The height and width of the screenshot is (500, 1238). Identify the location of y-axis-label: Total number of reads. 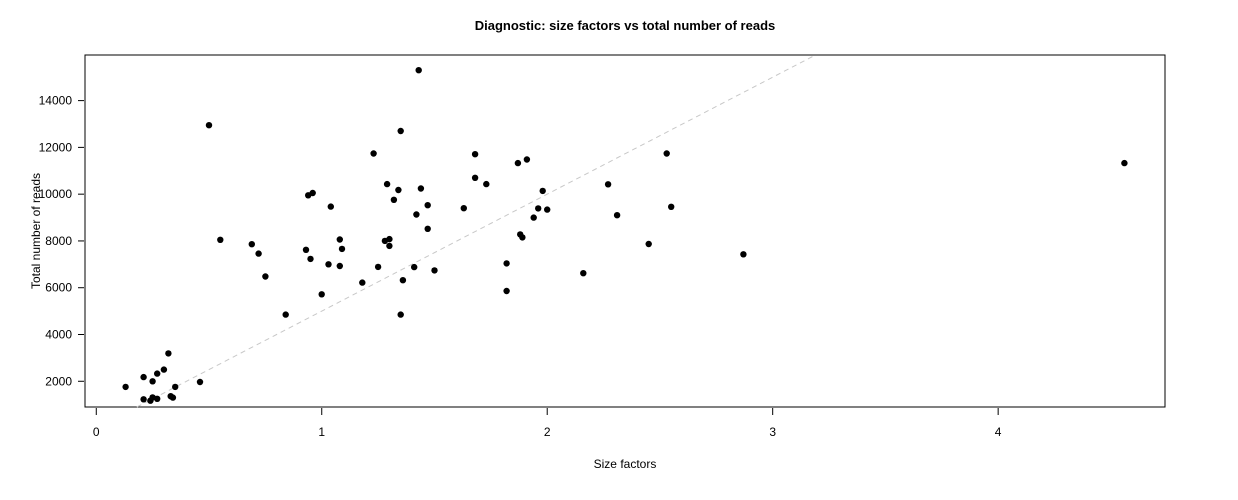
(36, 231).